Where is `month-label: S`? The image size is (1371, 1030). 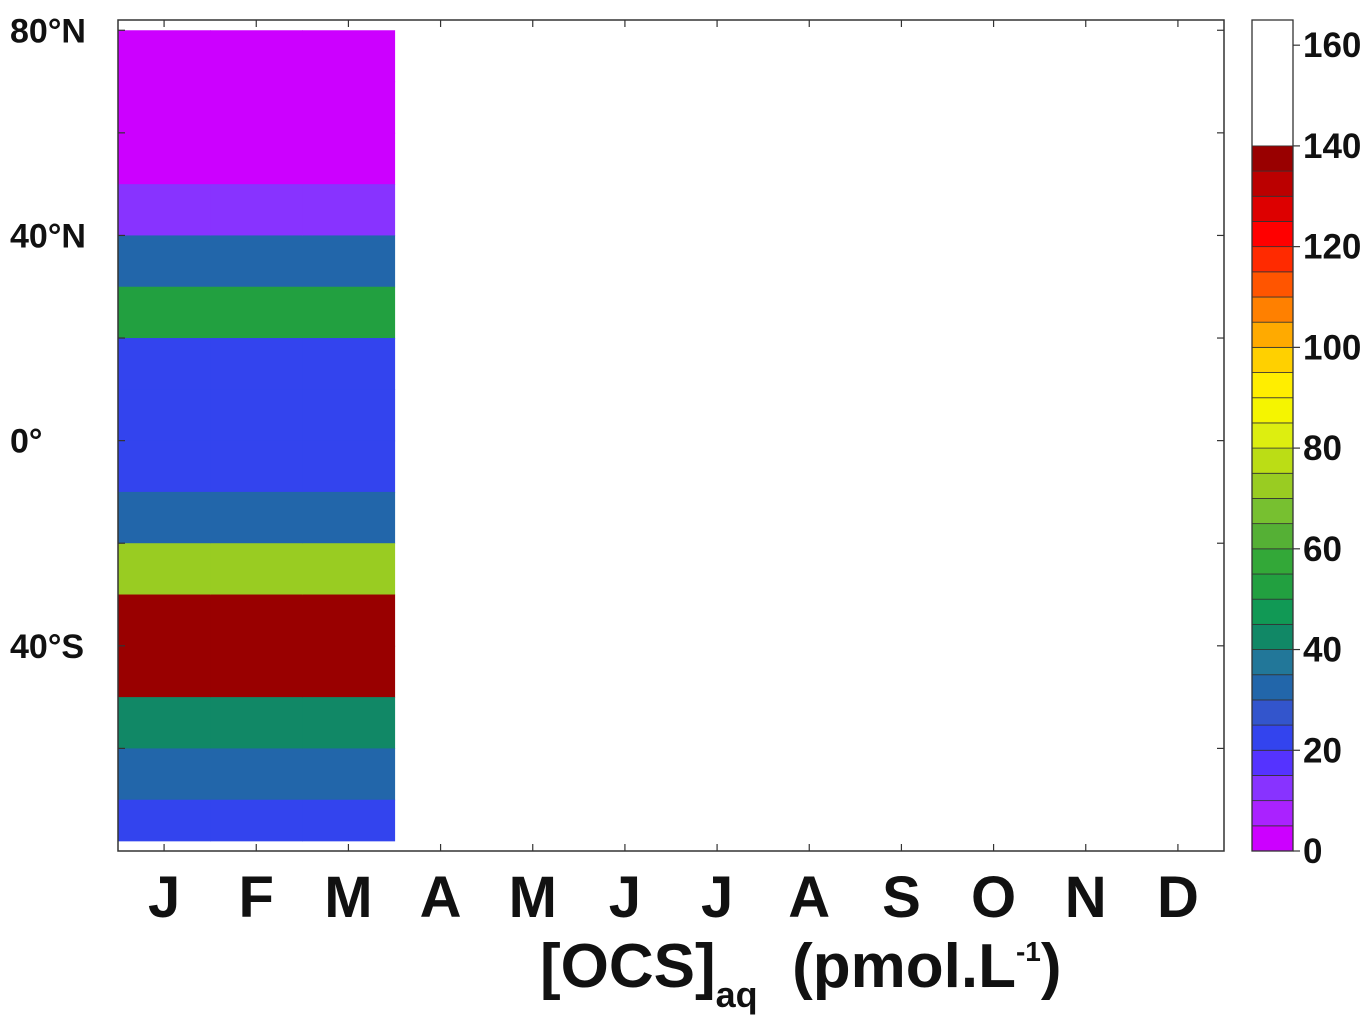
month-label: S is located at coordinates (901, 897).